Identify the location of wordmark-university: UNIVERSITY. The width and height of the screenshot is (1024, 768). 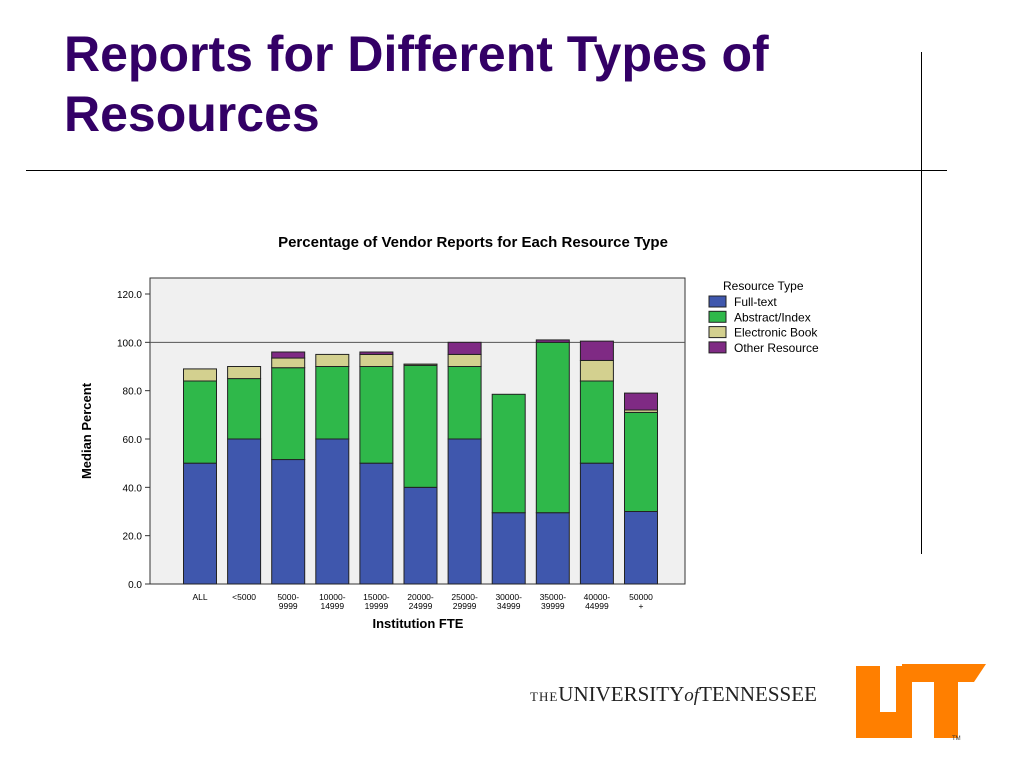
(621, 694).